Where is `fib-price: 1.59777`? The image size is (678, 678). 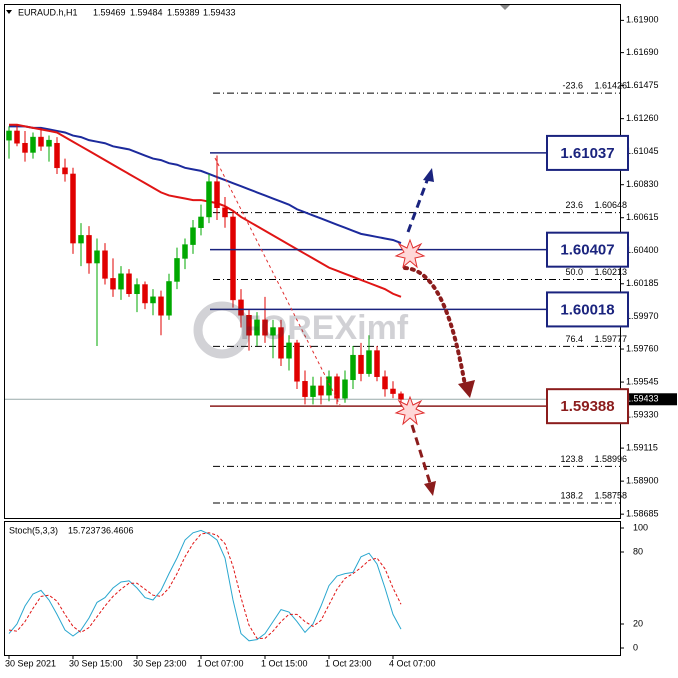
fib-price: 1.59777 is located at coordinates (610, 339).